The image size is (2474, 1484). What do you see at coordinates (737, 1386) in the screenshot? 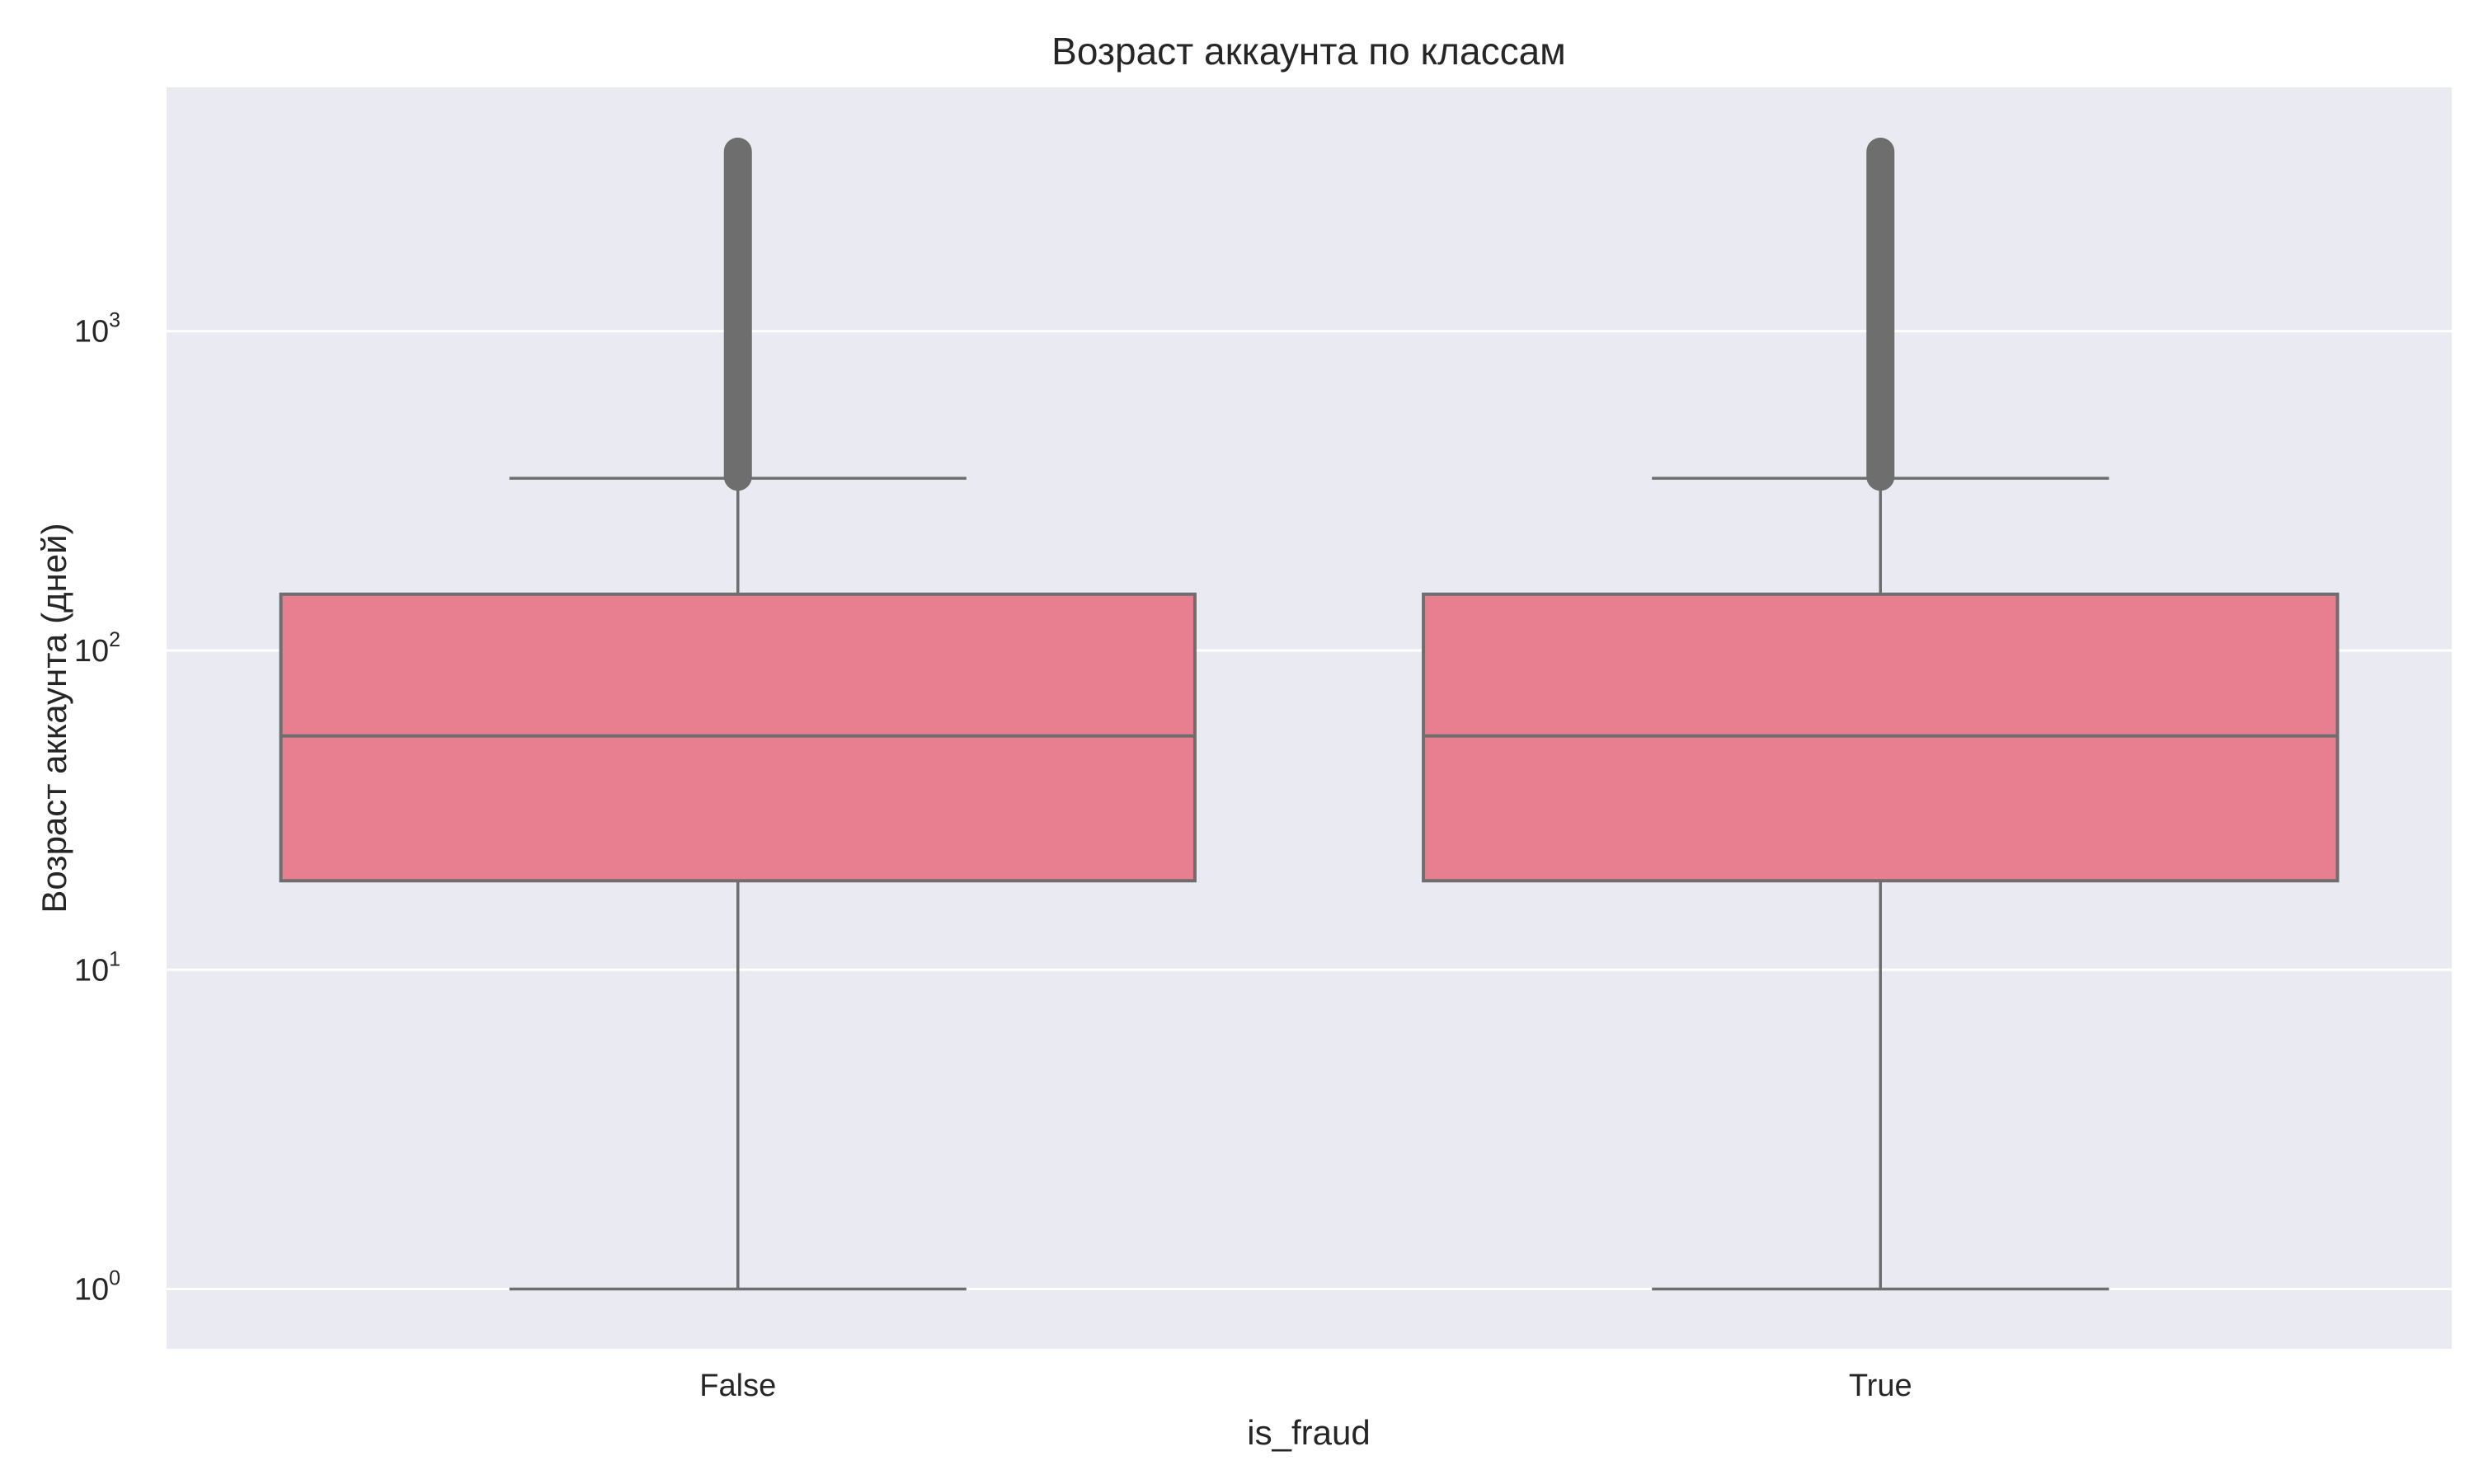
I see `x-tick-label: False` at bounding box center [737, 1386].